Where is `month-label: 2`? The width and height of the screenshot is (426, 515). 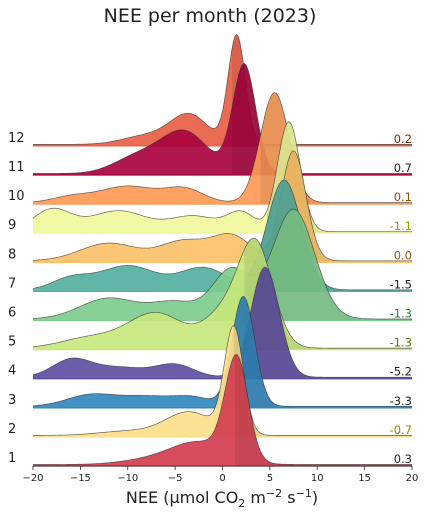 month-label: 2 is located at coordinates (12, 429).